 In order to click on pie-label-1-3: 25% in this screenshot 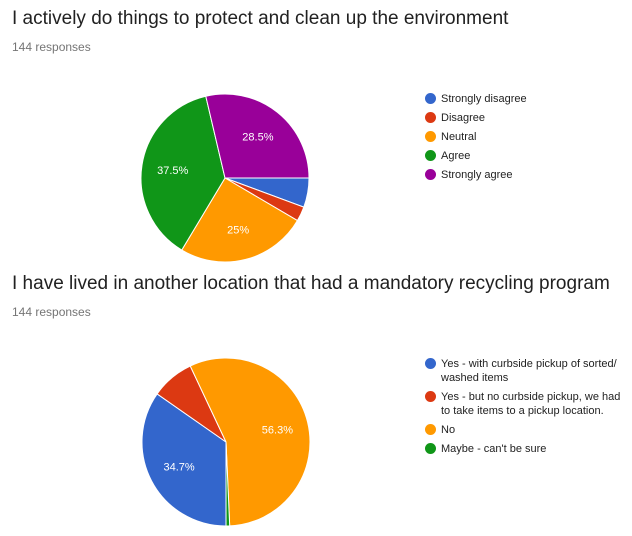, I will do `click(238, 230)`.